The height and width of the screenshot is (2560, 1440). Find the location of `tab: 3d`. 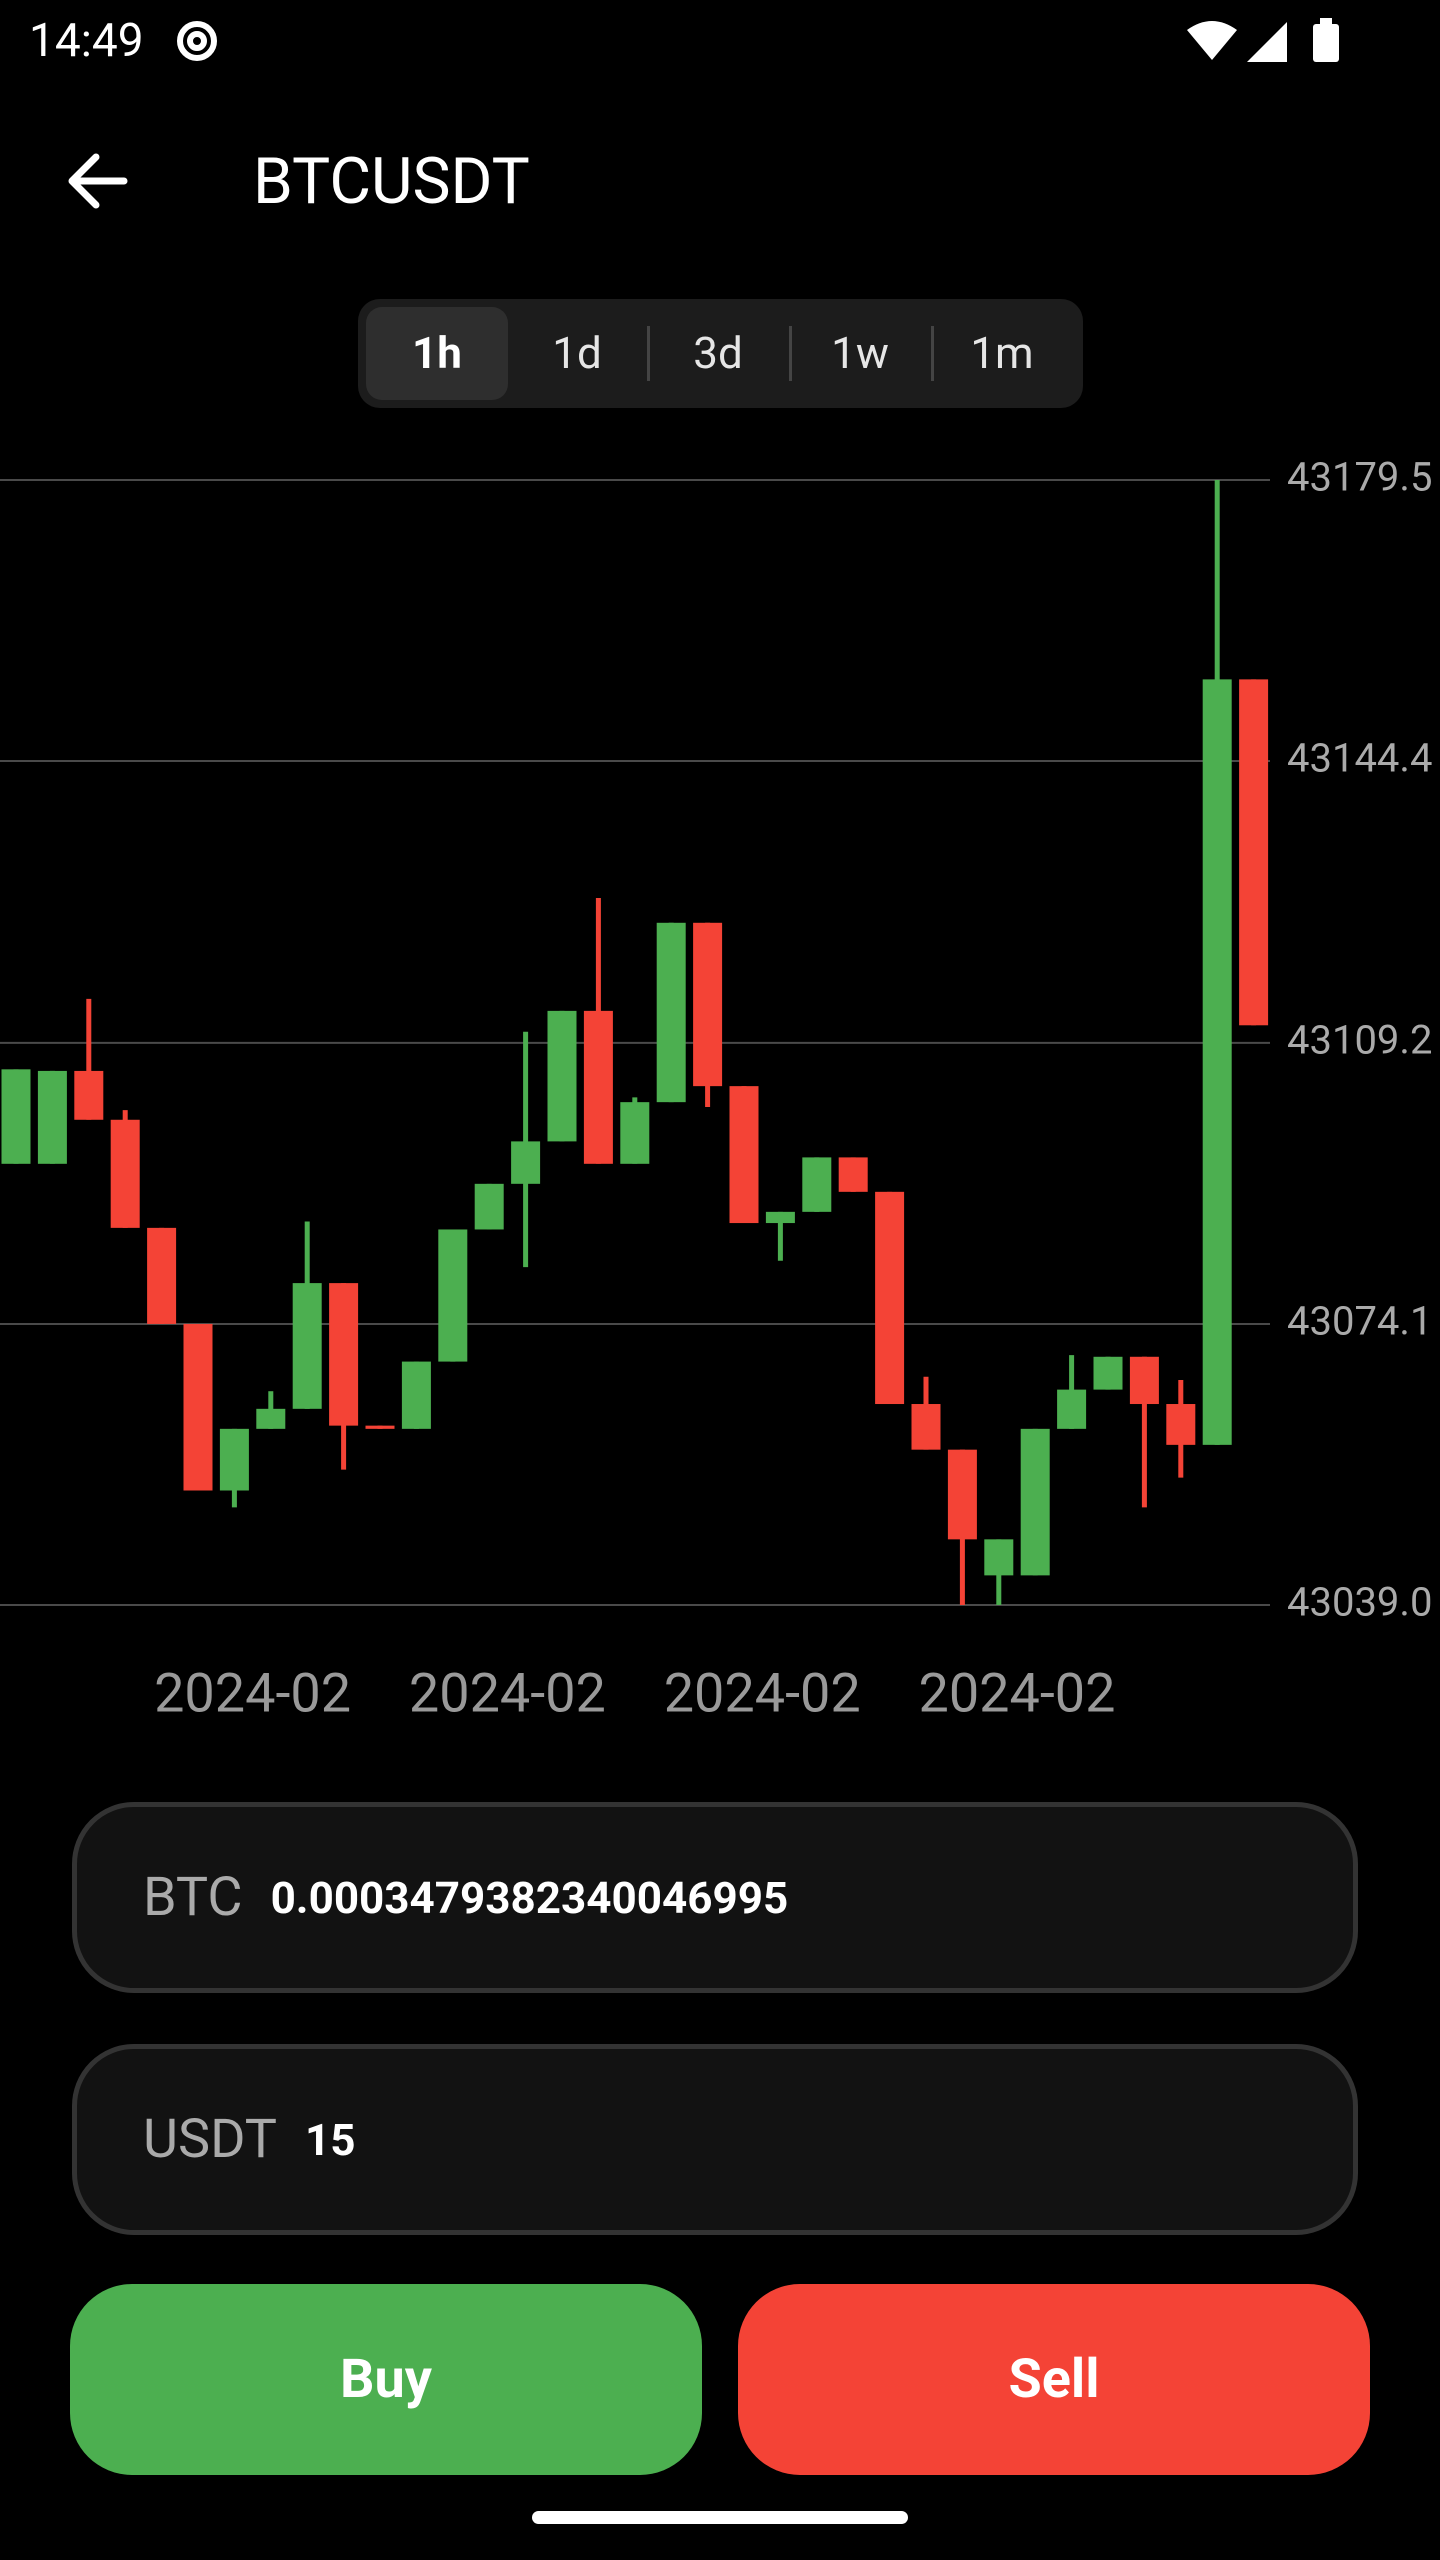

tab: 3d is located at coordinates (718, 353).